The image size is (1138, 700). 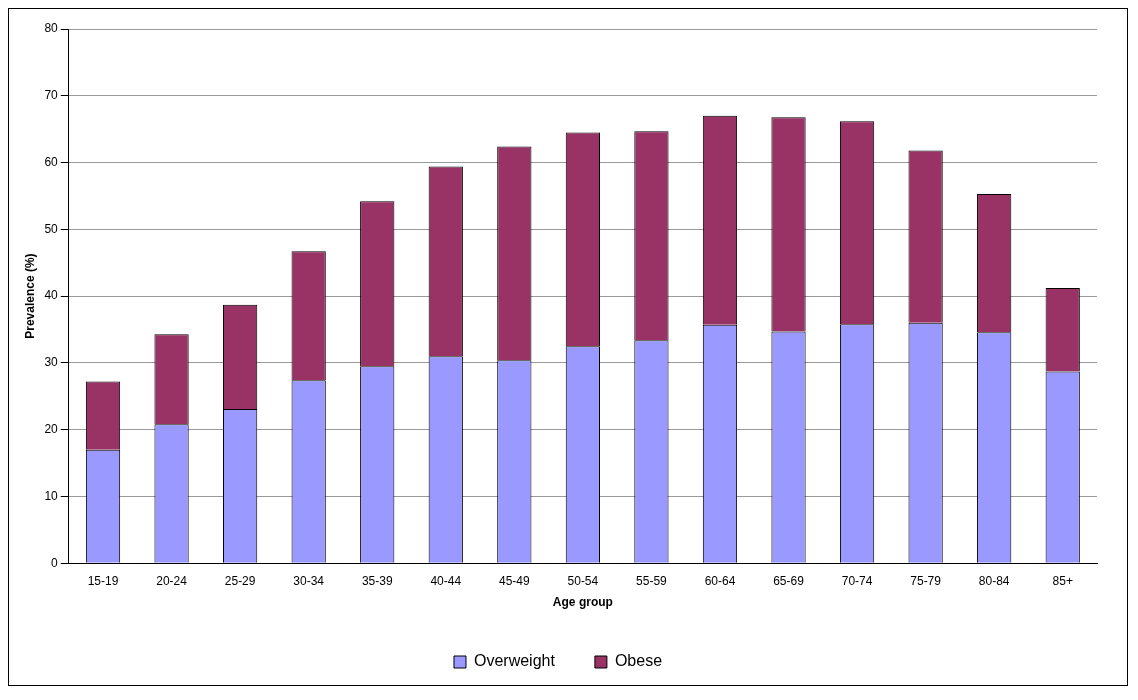 What do you see at coordinates (514, 580) in the screenshot?
I see `x-tick-label: 45-49` at bounding box center [514, 580].